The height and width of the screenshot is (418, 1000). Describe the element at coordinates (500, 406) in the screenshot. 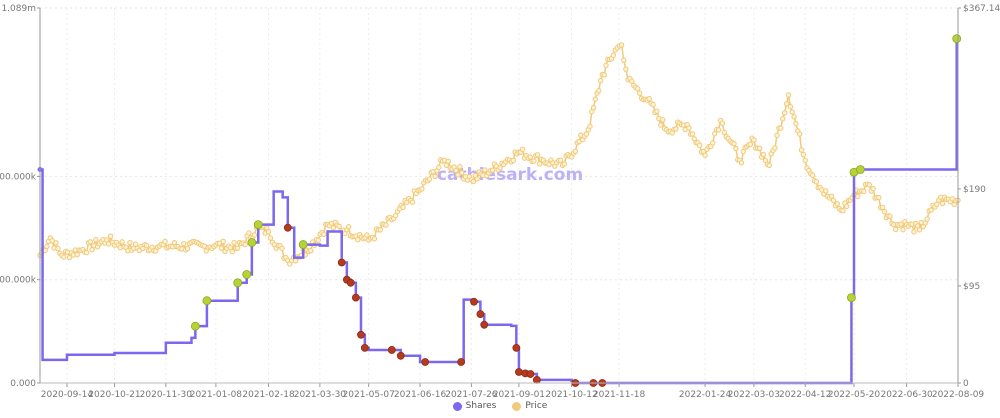

I see `legend: Shares Price` at that location.